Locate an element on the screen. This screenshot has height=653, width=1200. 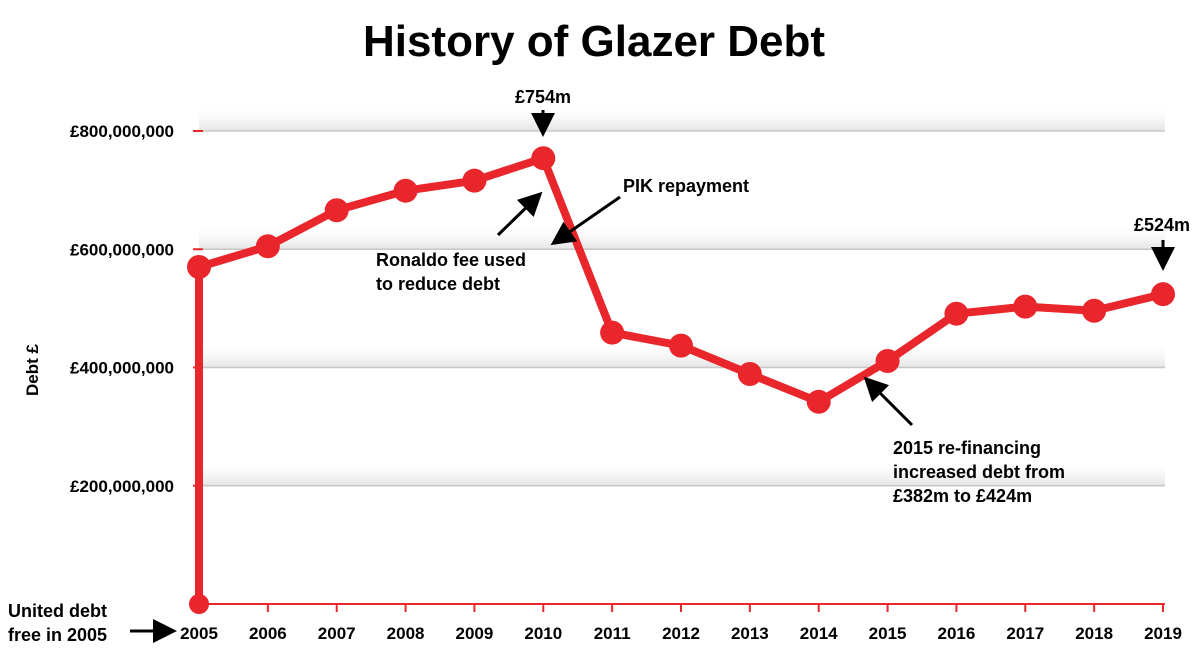
refinance-label-line3: £382m to £424m is located at coordinates (962, 496).